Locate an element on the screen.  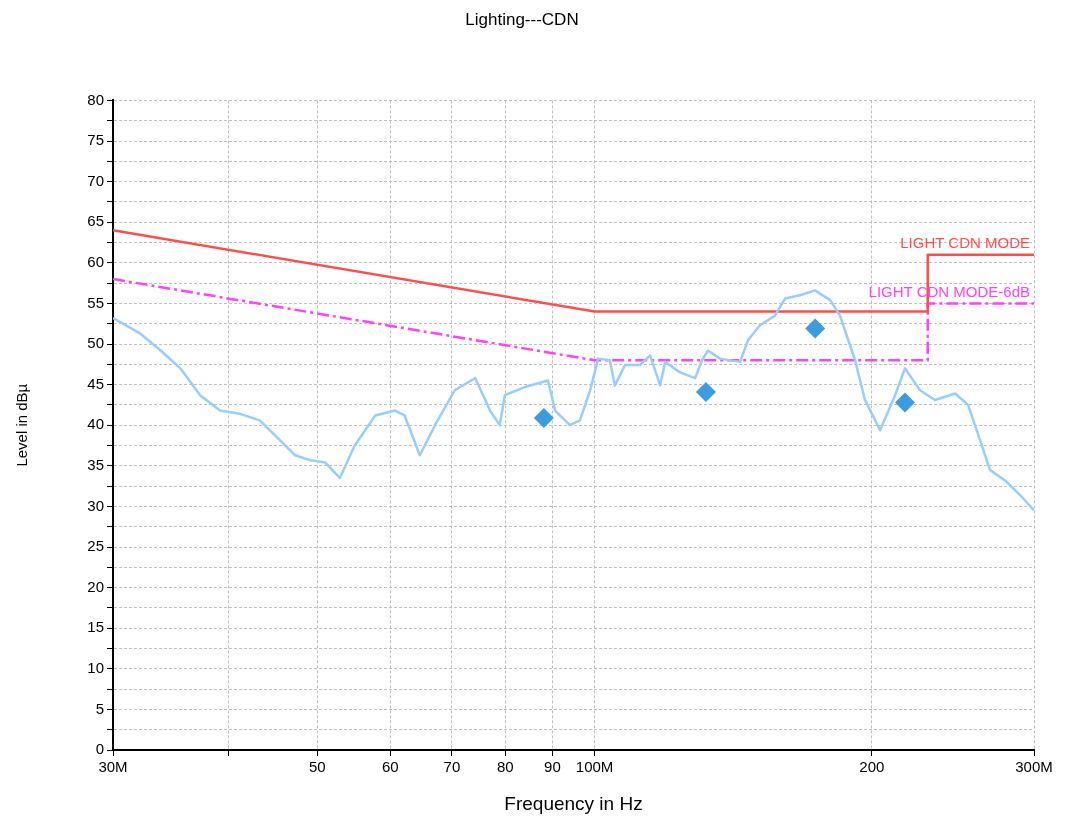
chart-title: Lighting---CDN is located at coordinates (522, 19).